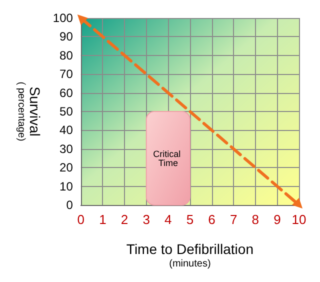 Image resolution: width=320 pixels, height=282 pixels. Describe the element at coordinates (190, 255) in the screenshot. I see `x-axis-title: Time to Defibrillation (minutes)` at that location.